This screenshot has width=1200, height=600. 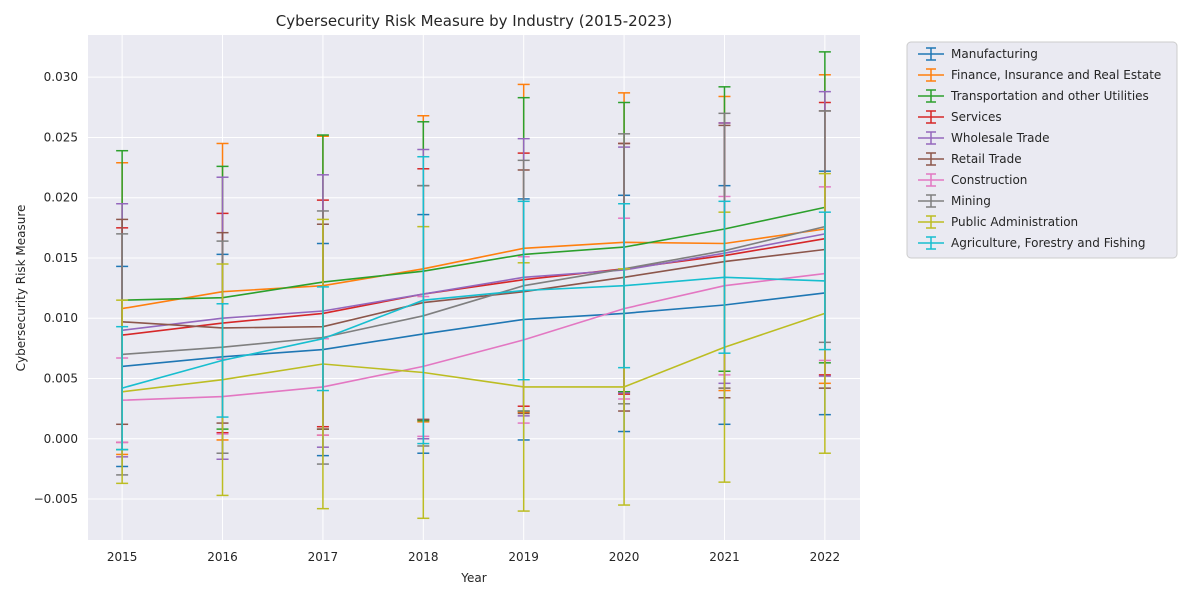 What do you see at coordinates (21, 288) in the screenshot?
I see `y-axis-label: Cybersecurity Risk Measure` at bounding box center [21, 288].